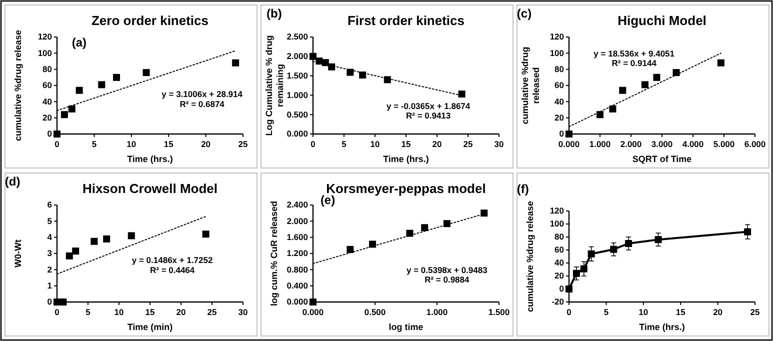 This screenshot has height=341, width=773. What do you see at coordinates (406, 20) in the screenshot?
I see `chart-title: First order kinetics` at bounding box center [406, 20].